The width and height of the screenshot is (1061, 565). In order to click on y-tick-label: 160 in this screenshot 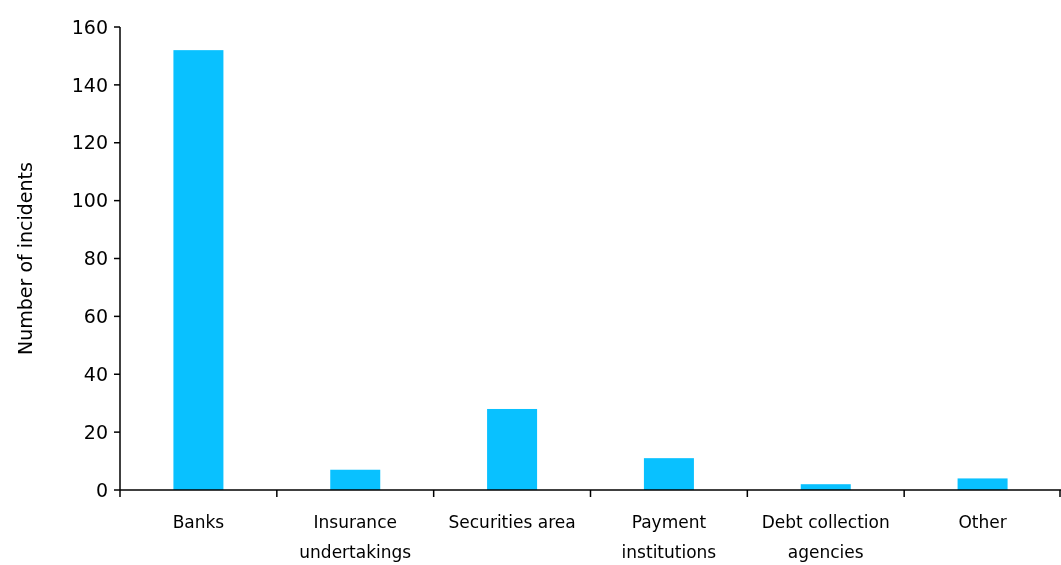, I will do `click(89, 26)`.